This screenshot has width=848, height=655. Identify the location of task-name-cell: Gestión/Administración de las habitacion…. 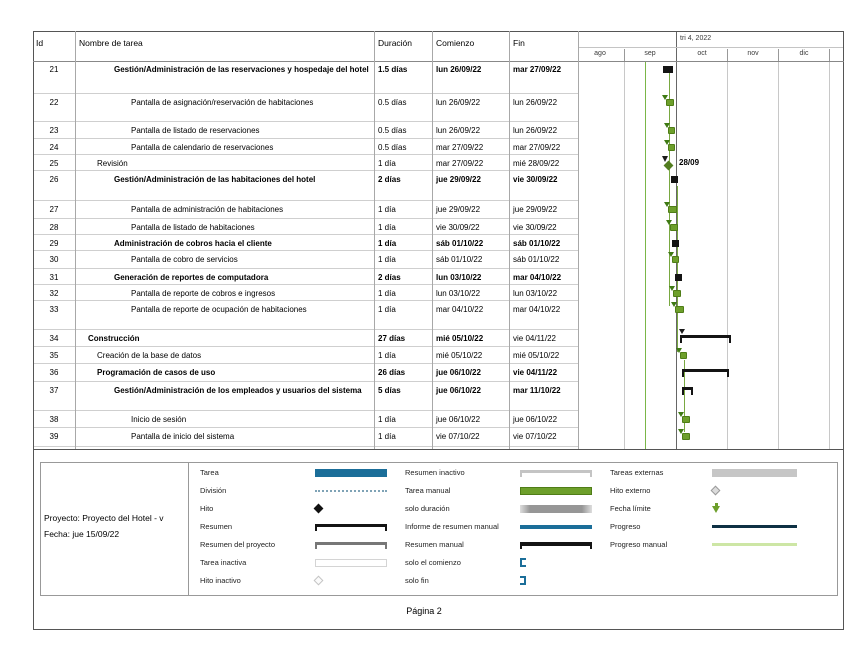
(215, 179).